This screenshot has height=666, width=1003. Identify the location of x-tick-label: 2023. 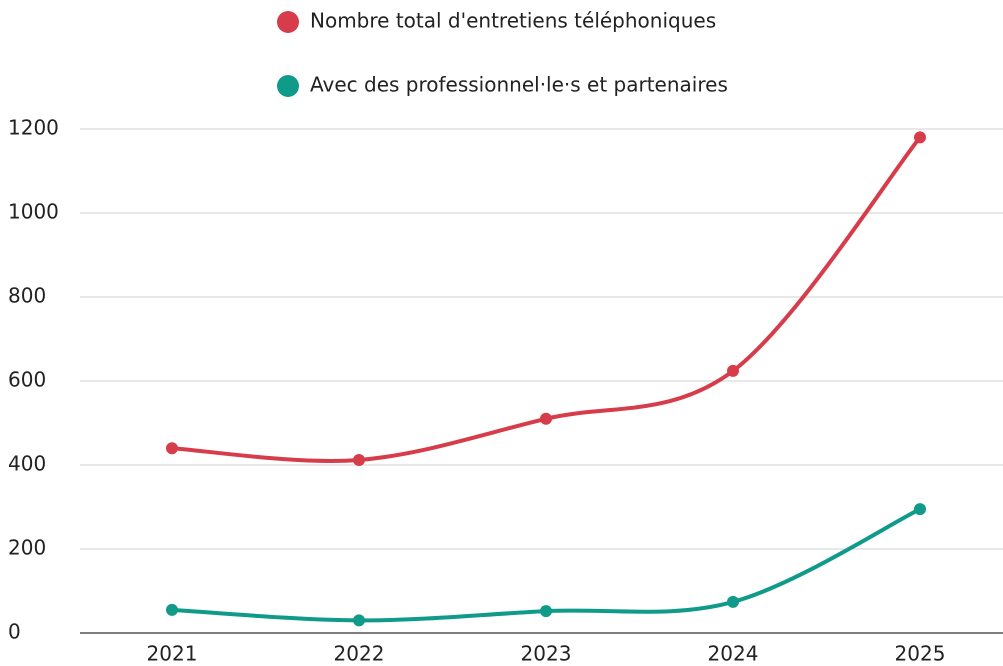
(546, 654).